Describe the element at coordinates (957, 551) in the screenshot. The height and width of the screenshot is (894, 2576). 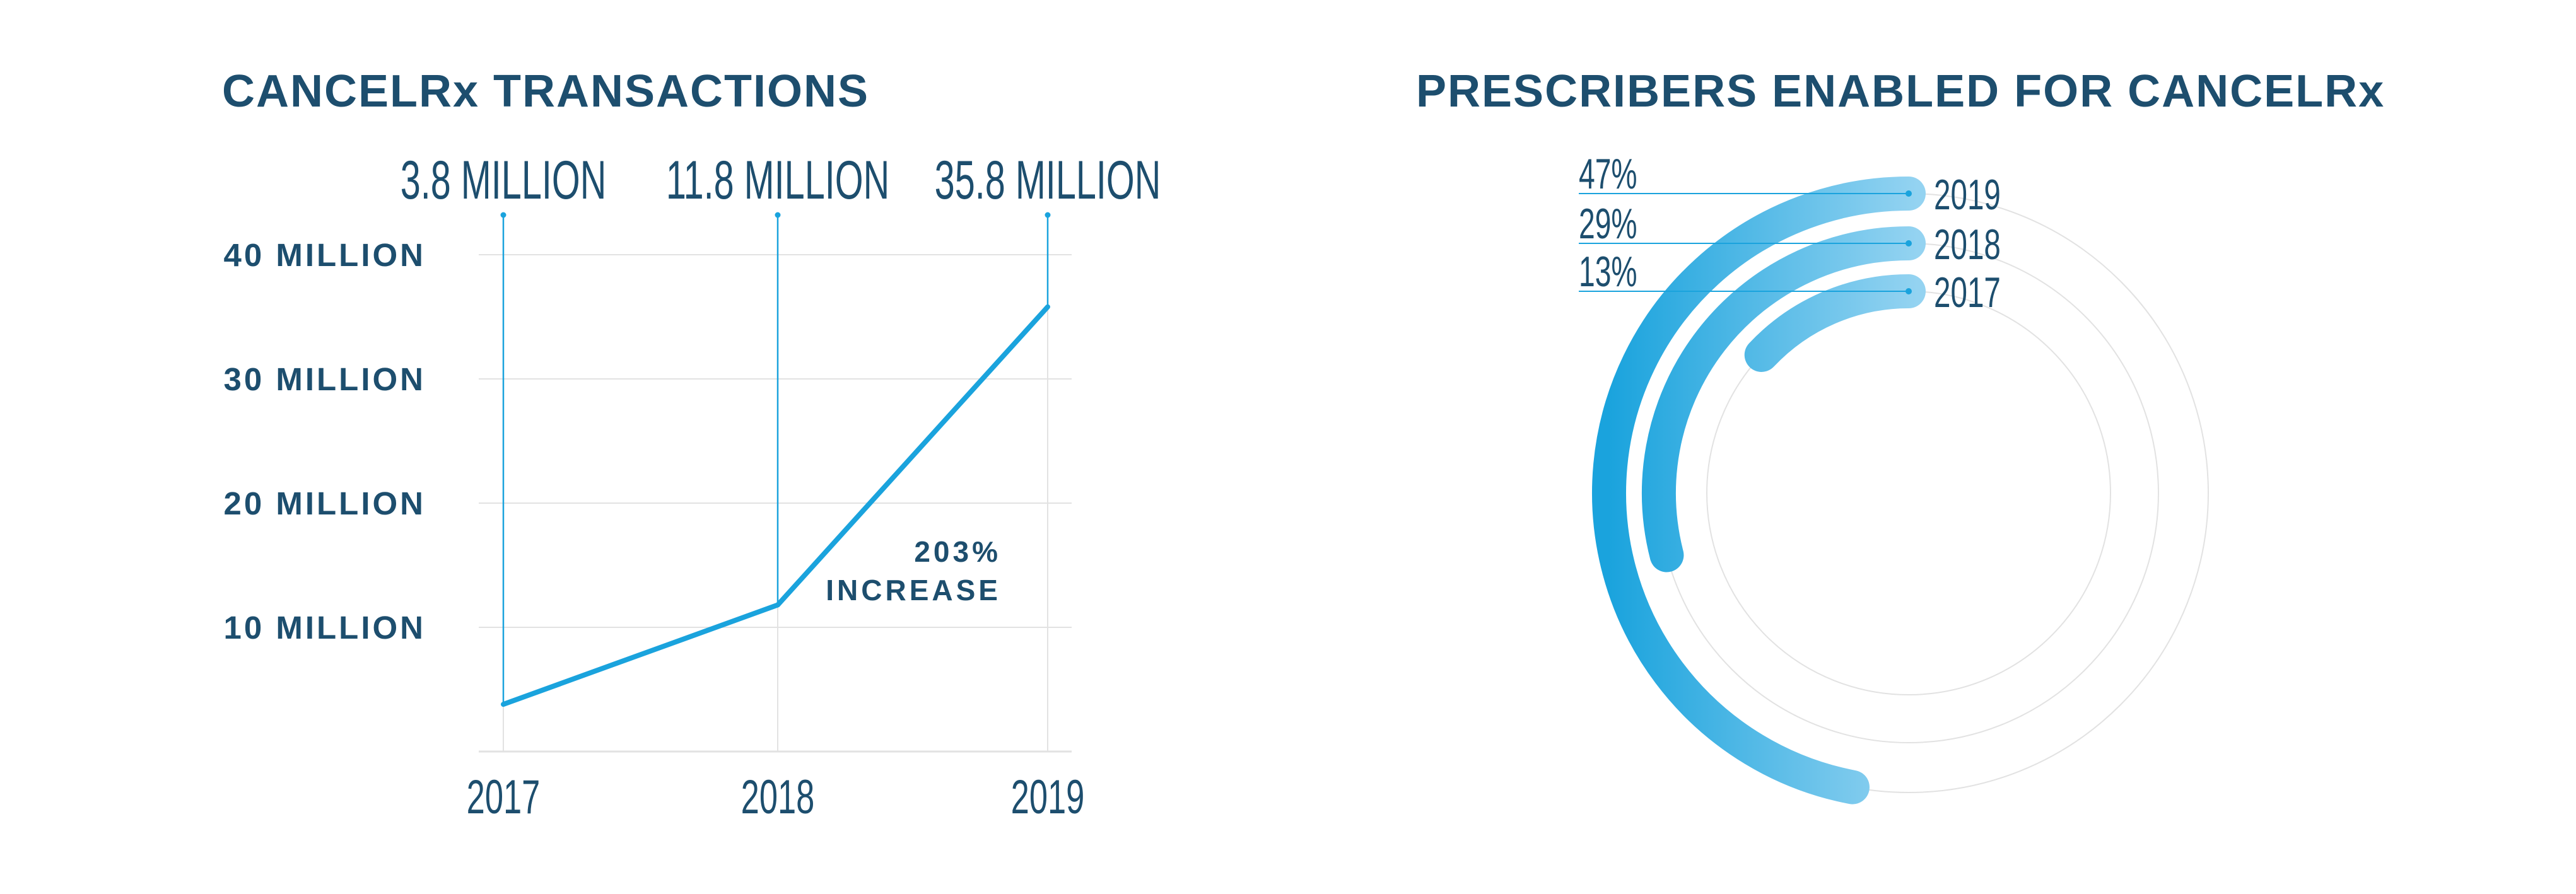
I see `annotation-percent: 203%` at that location.